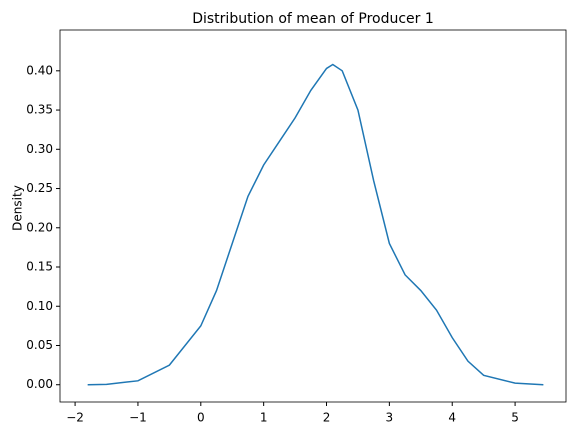  I want to click on y-tick-label: 0.40, so click(39, 70).